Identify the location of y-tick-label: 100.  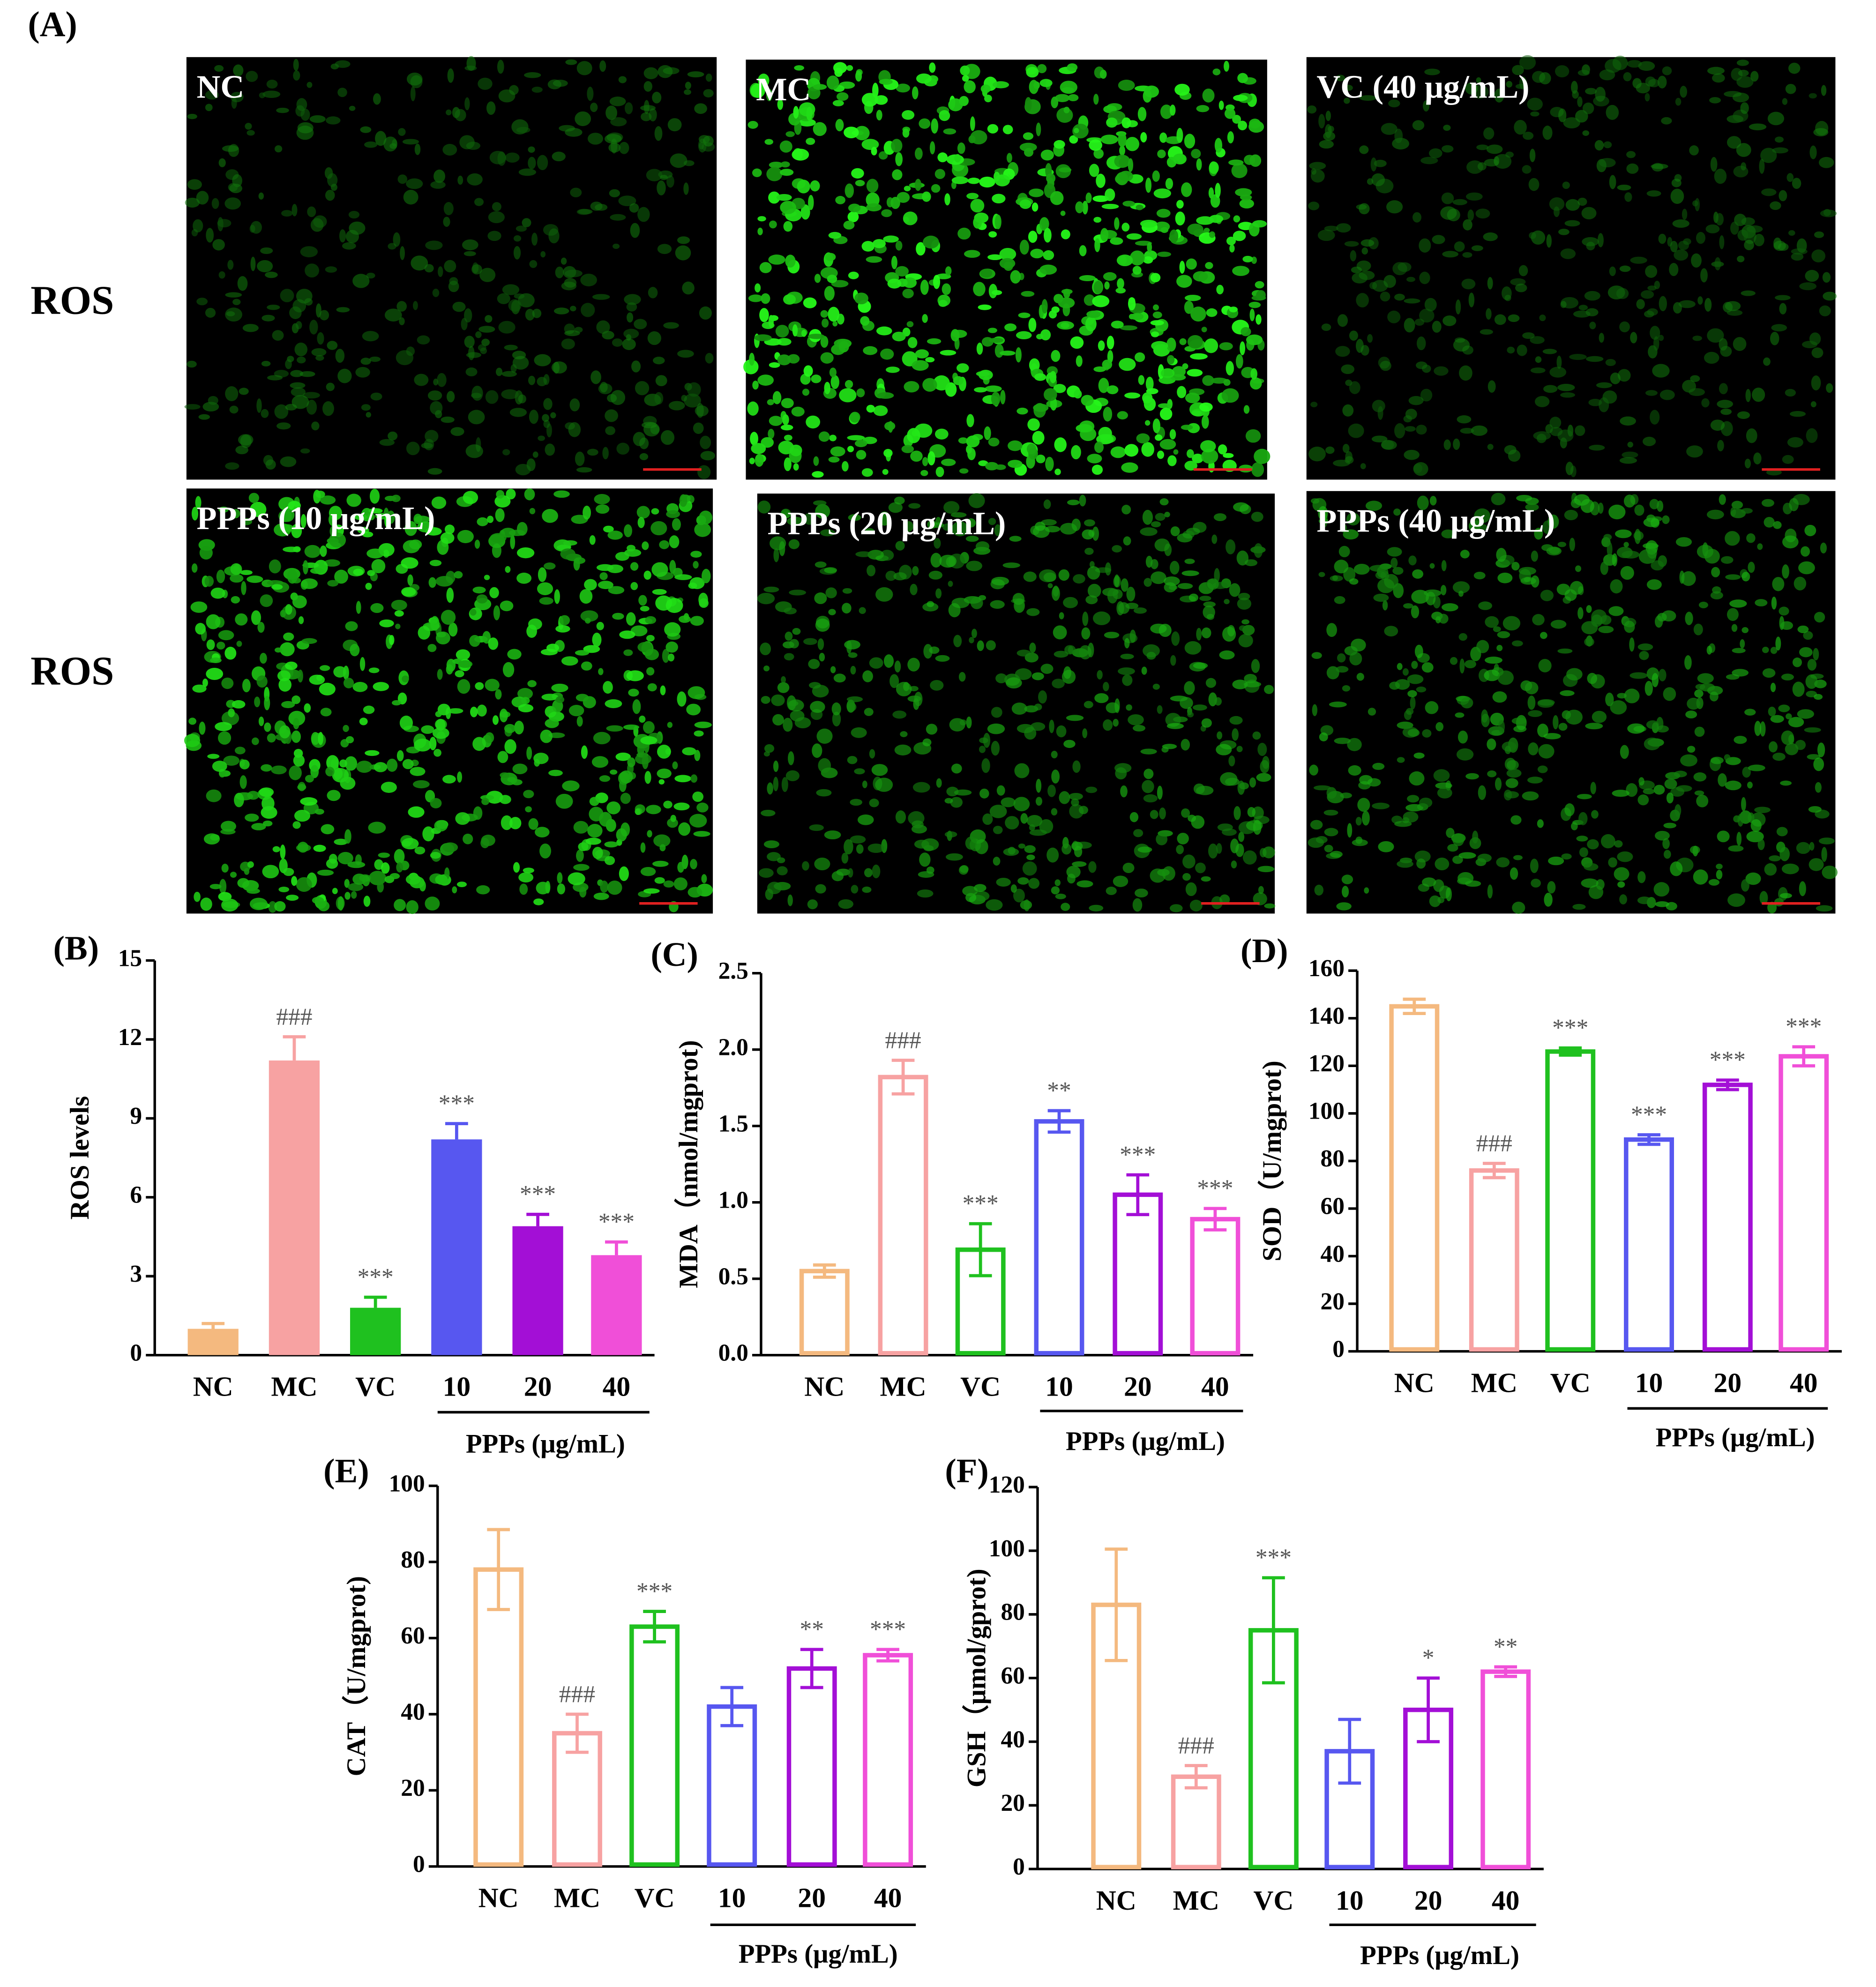
(1007, 1549).